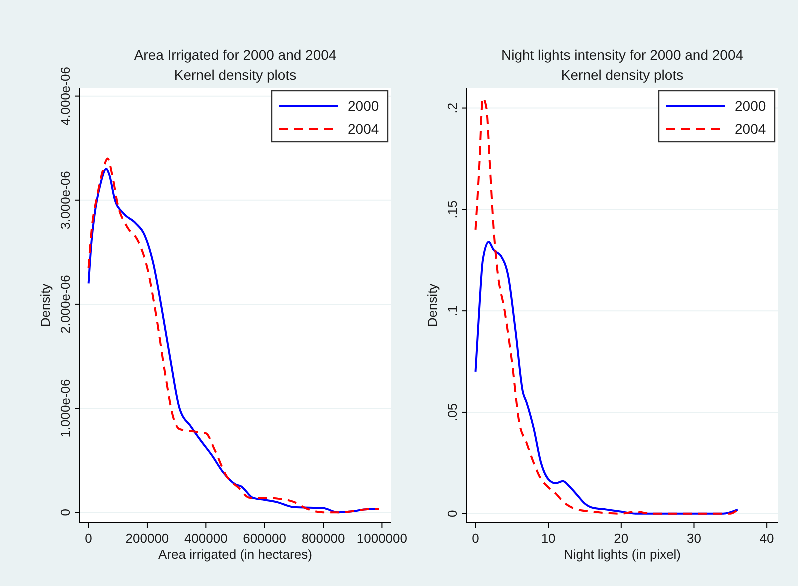  What do you see at coordinates (65, 96) in the screenshot?
I see `y-tick-label: 4.000e-06` at bounding box center [65, 96].